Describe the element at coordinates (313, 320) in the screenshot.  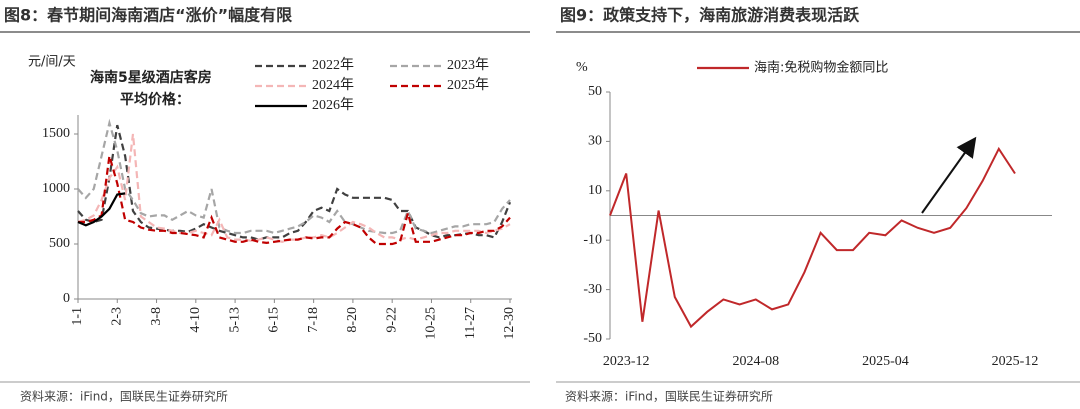
I see `x-tick-label: 7-18` at that location.